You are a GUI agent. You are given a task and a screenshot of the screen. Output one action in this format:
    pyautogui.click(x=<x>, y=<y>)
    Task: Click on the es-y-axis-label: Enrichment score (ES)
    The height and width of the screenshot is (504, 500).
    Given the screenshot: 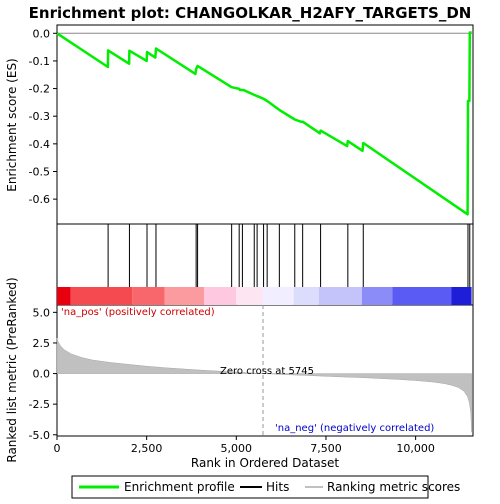 What is the action you would take?
    pyautogui.click(x=12, y=124)
    